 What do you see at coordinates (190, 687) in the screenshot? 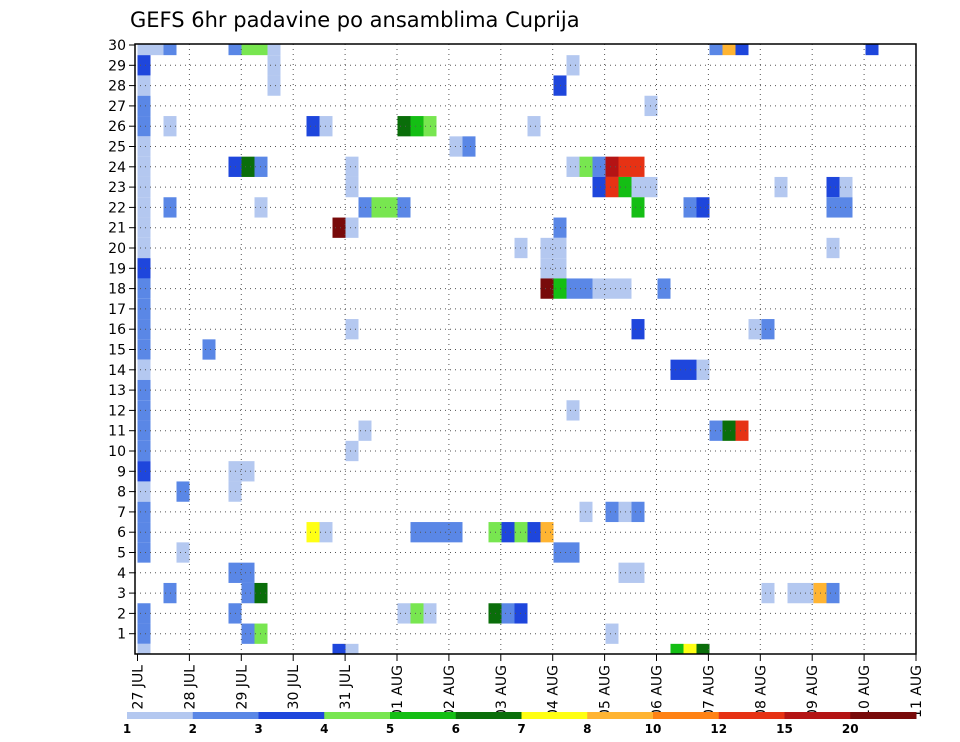
I see `x-tick-label-1: 28 JUL` at bounding box center [190, 687].